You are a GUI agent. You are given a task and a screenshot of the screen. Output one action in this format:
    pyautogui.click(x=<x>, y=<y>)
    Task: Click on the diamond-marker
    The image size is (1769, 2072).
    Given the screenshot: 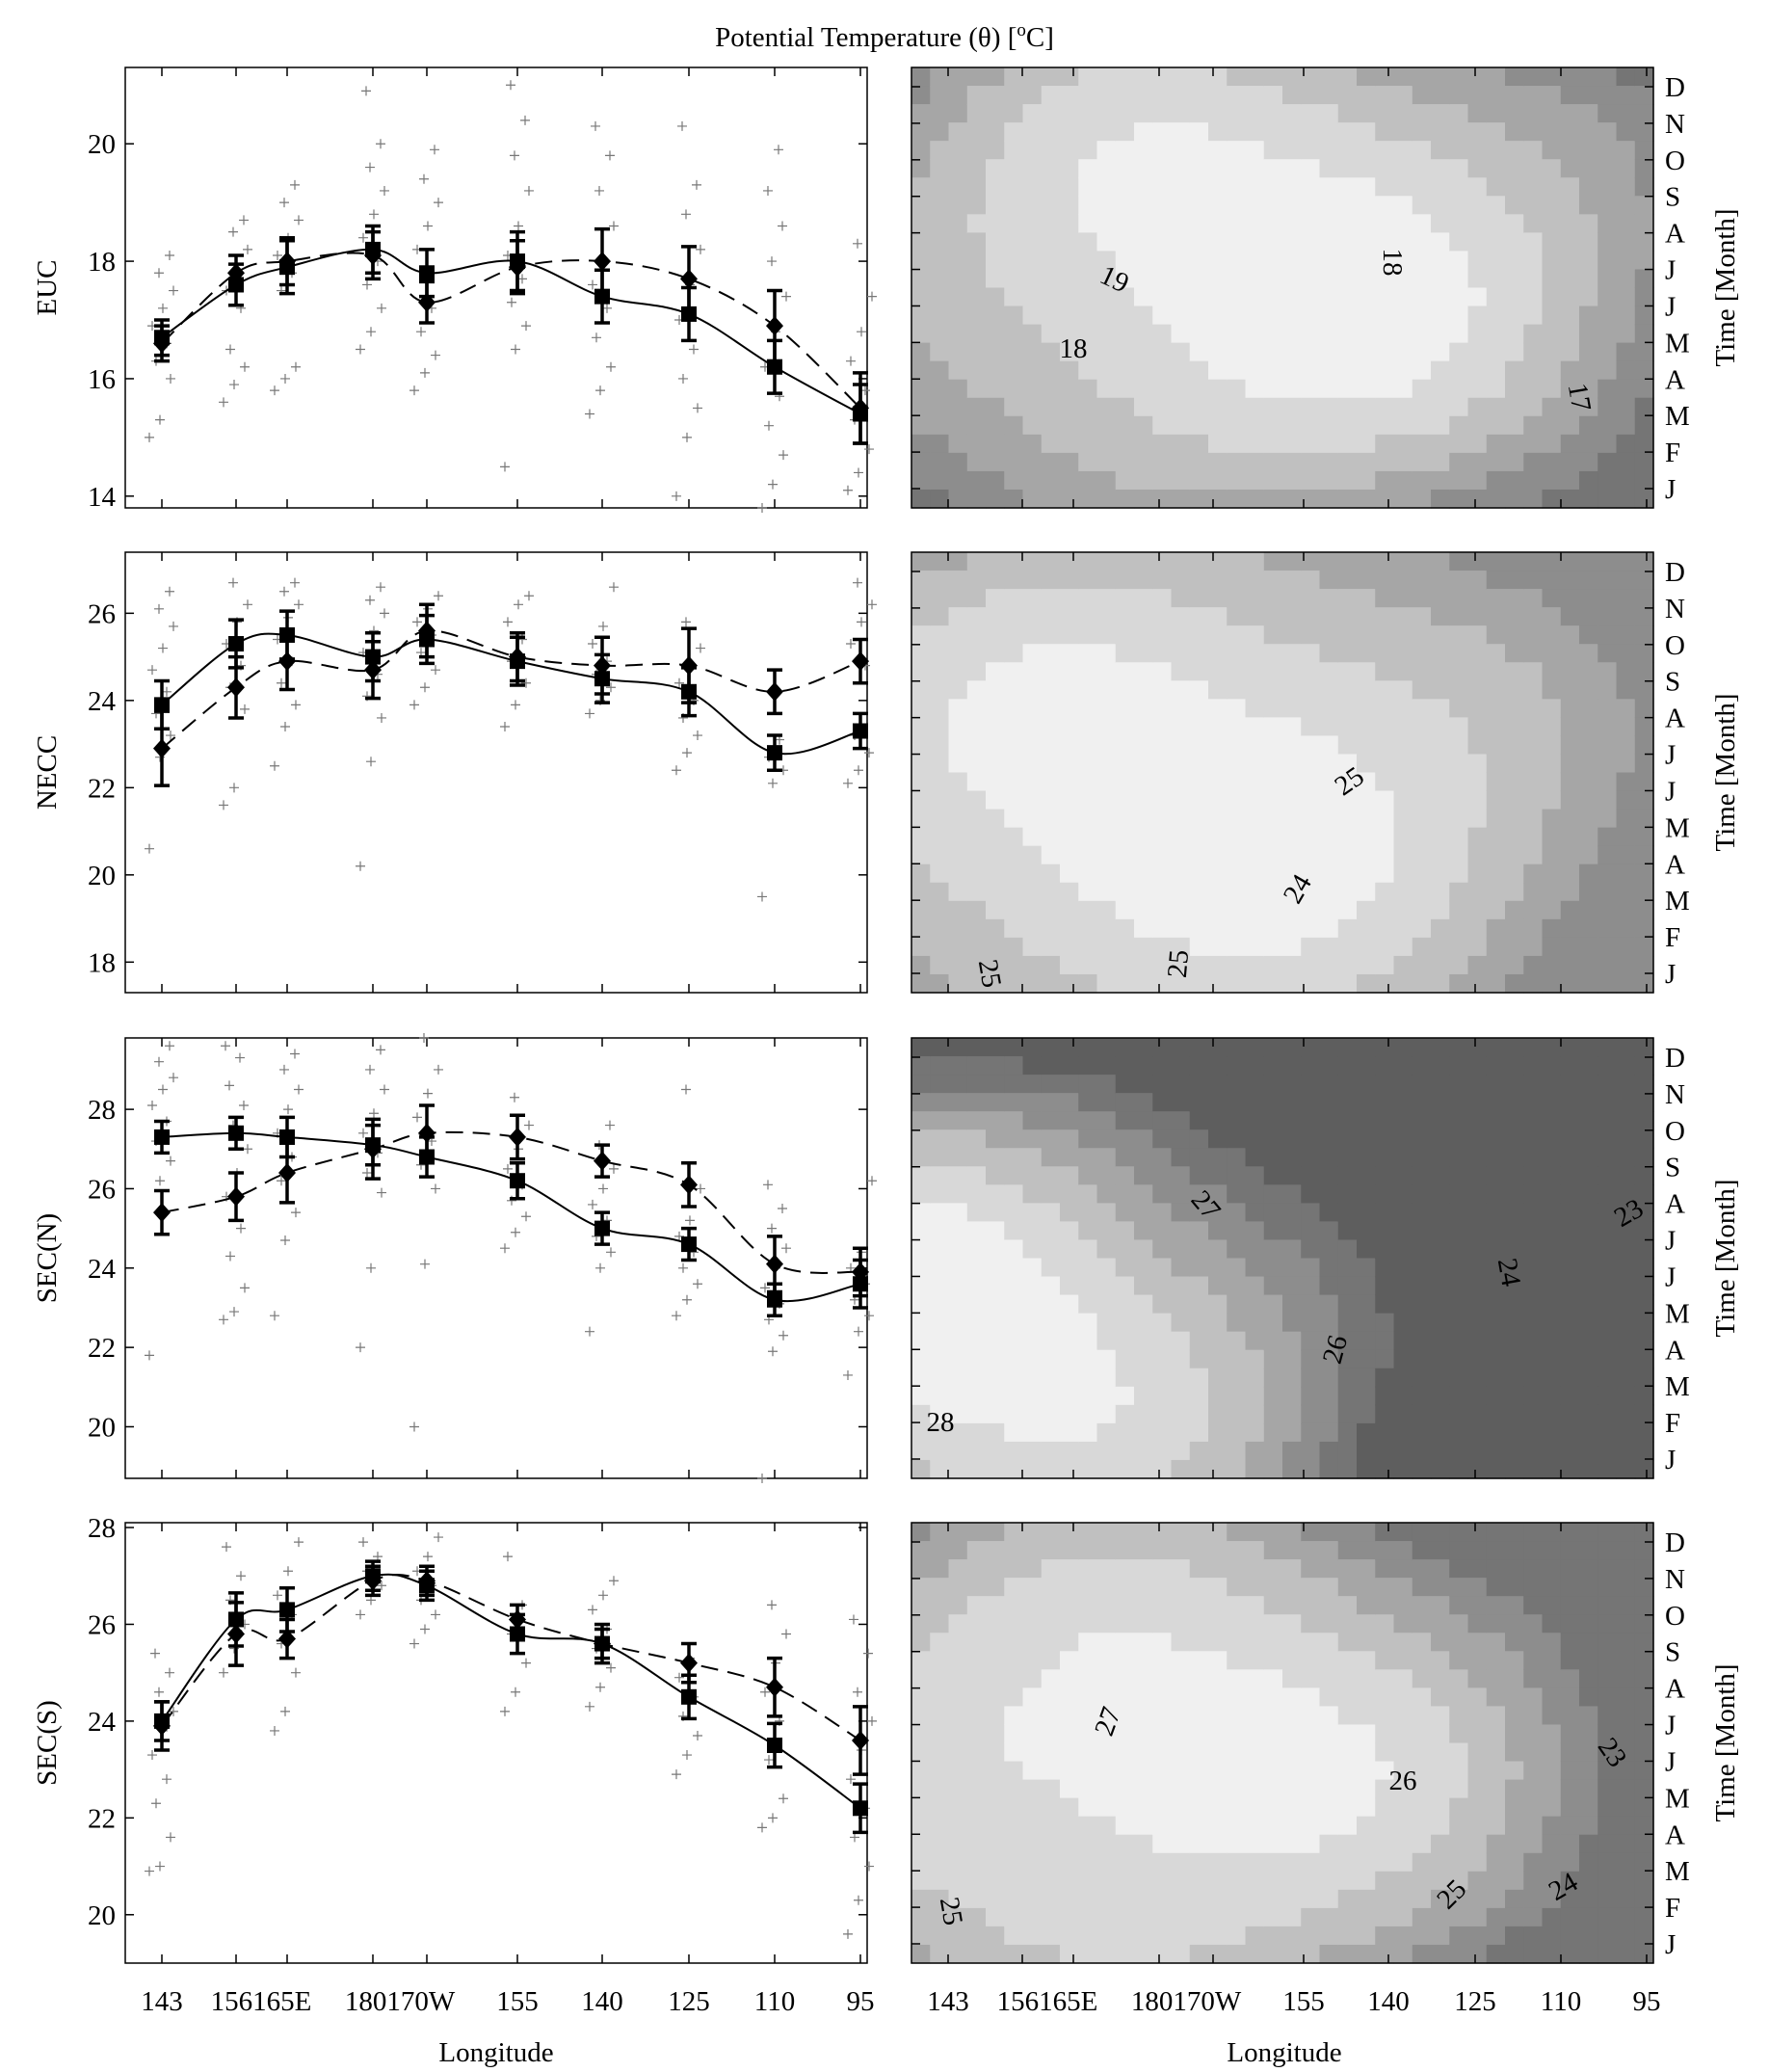 What is the action you would take?
    pyautogui.click(x=860, y=408)
    